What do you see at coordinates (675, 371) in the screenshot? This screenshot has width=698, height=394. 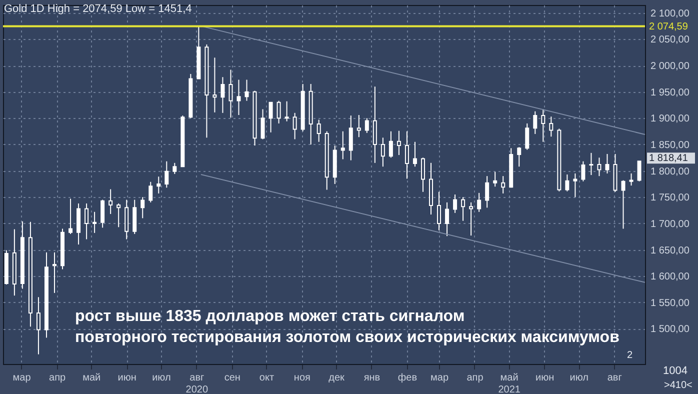 I see `text: 1004` at bounding box center [675, 371].